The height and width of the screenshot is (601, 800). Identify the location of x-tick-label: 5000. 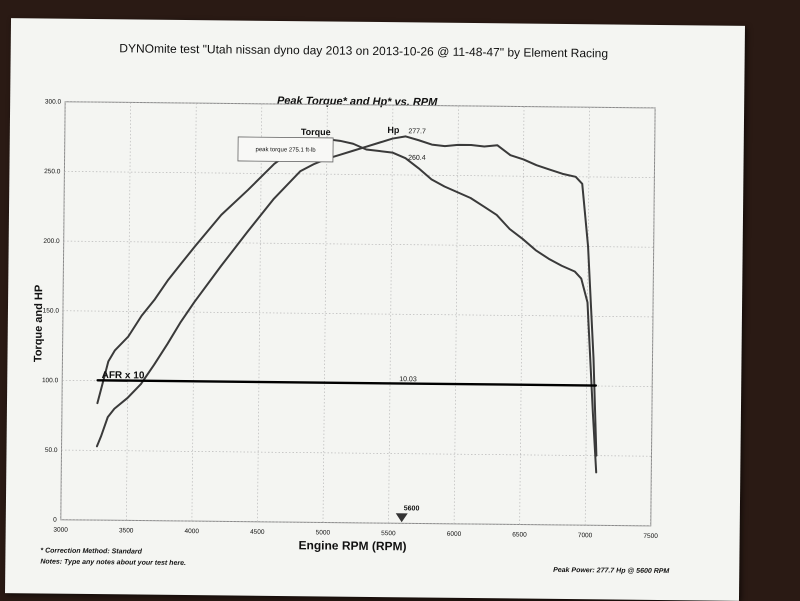
(323, 532).